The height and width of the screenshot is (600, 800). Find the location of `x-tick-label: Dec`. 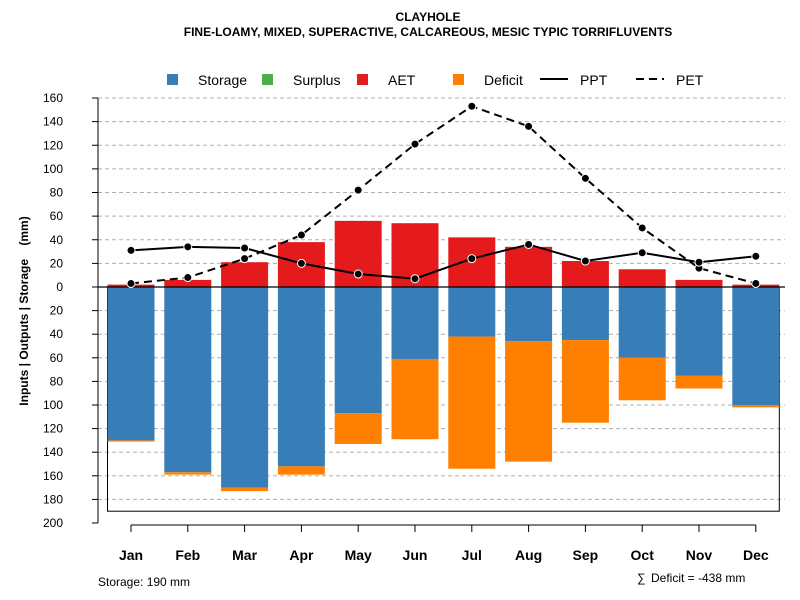

x-tick-label: Dec is located at coordinates (756, 555).